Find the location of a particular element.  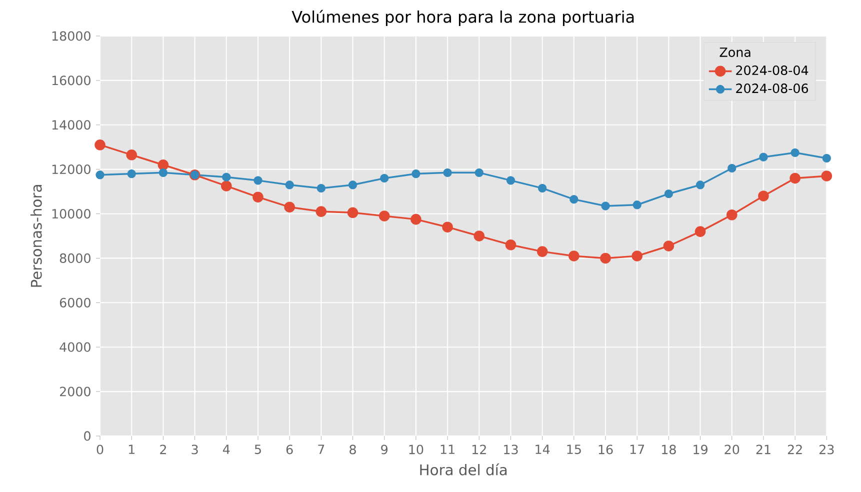

x-tick-label: 3 is located at coordinates (195, 449).